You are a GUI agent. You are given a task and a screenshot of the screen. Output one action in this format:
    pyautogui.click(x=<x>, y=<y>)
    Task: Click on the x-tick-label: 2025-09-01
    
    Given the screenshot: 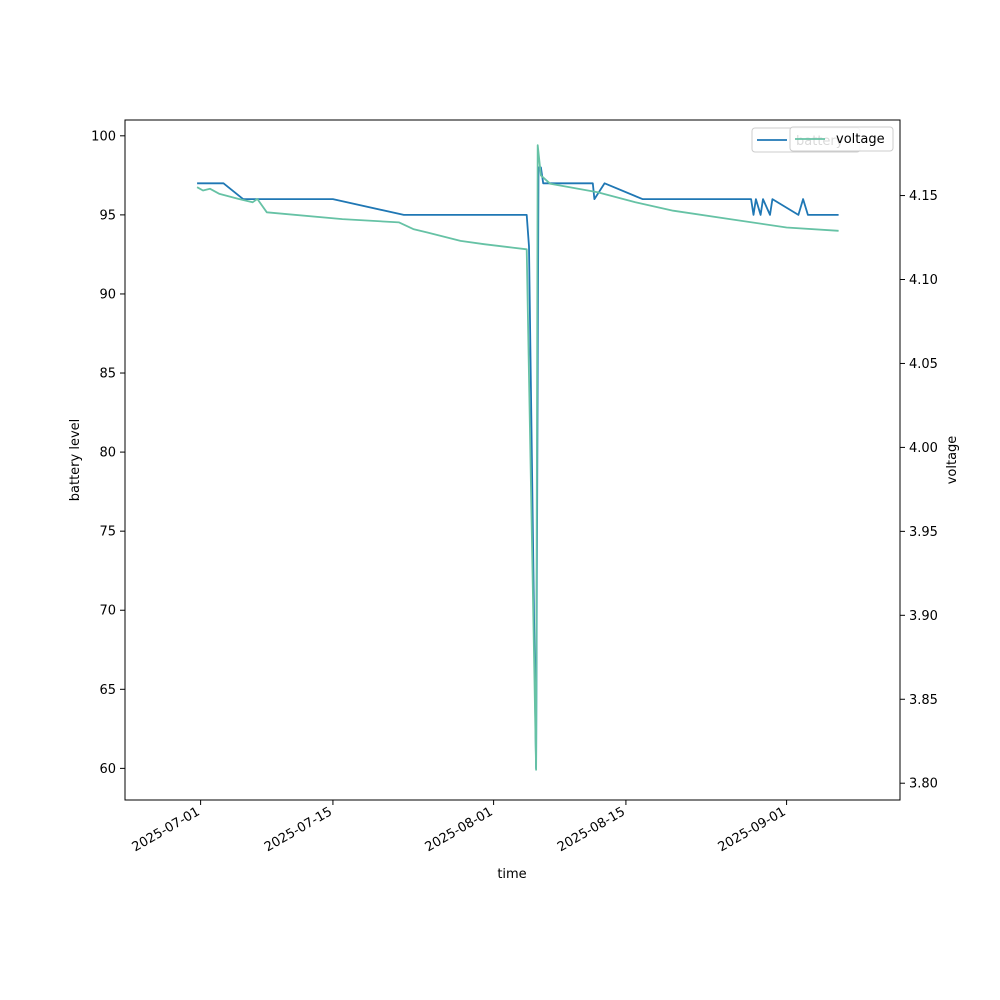 What is the action you would take?
    pyautogui.click(x=752, y=829)
    